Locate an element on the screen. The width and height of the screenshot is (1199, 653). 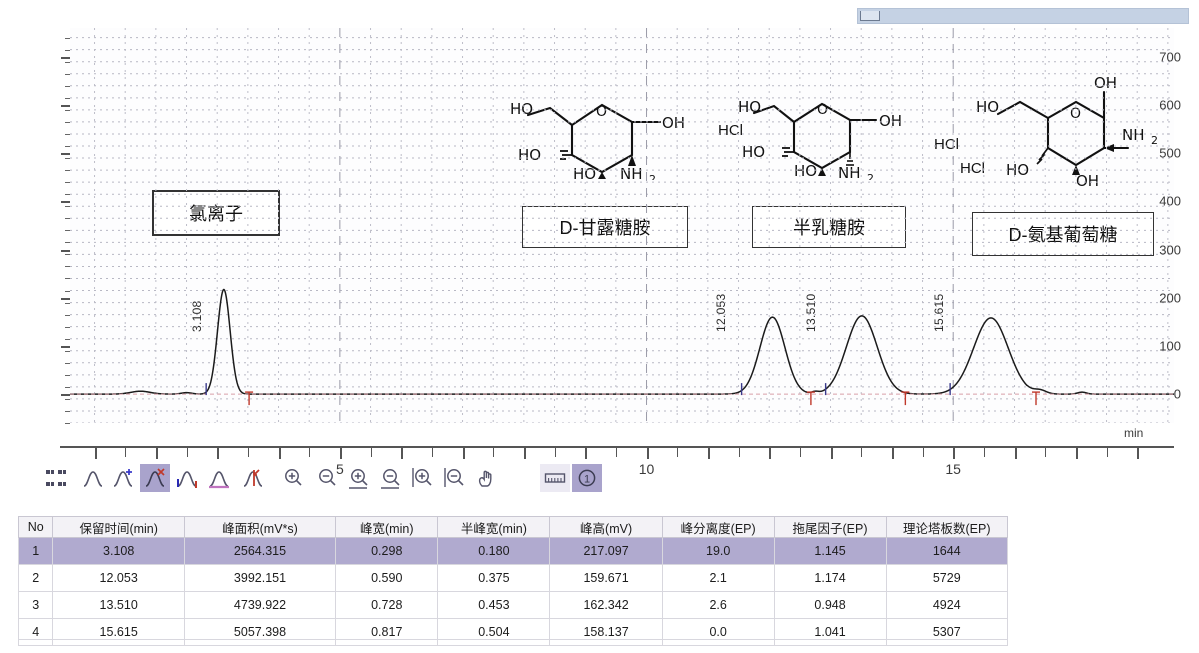
table-cell-rt: 12.053 is located at coordinates (118, 578).